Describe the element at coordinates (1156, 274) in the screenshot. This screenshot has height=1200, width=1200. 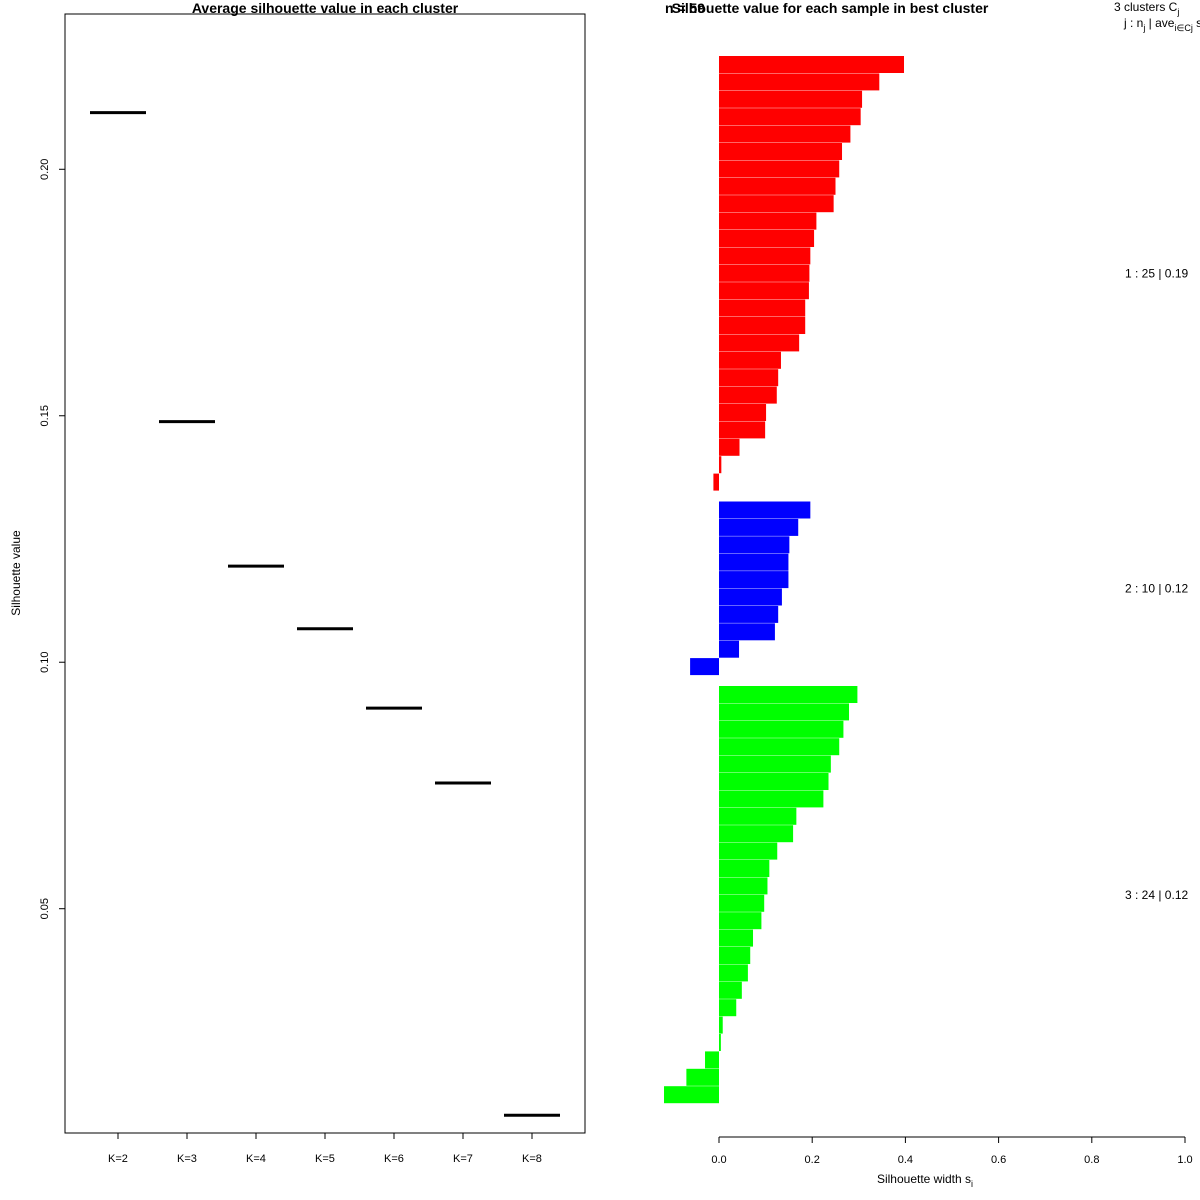
I see `cluster-label: 1 : 25 | 0.19` at that location.